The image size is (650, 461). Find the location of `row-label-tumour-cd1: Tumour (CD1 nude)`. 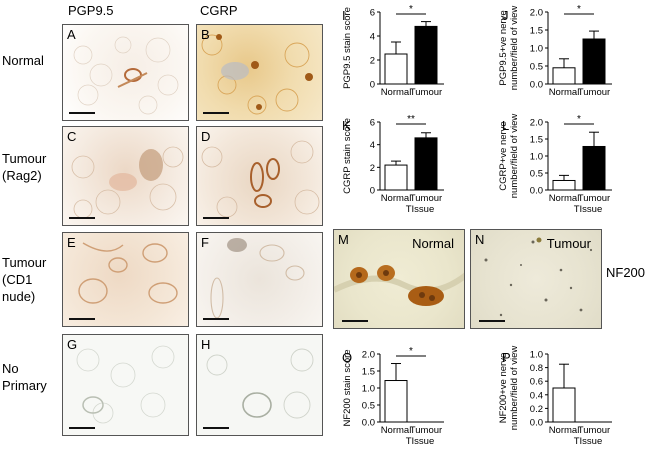

row-label-tumour-cd1: Tumour (CD1 nude) is located at coordinates (24, 279).